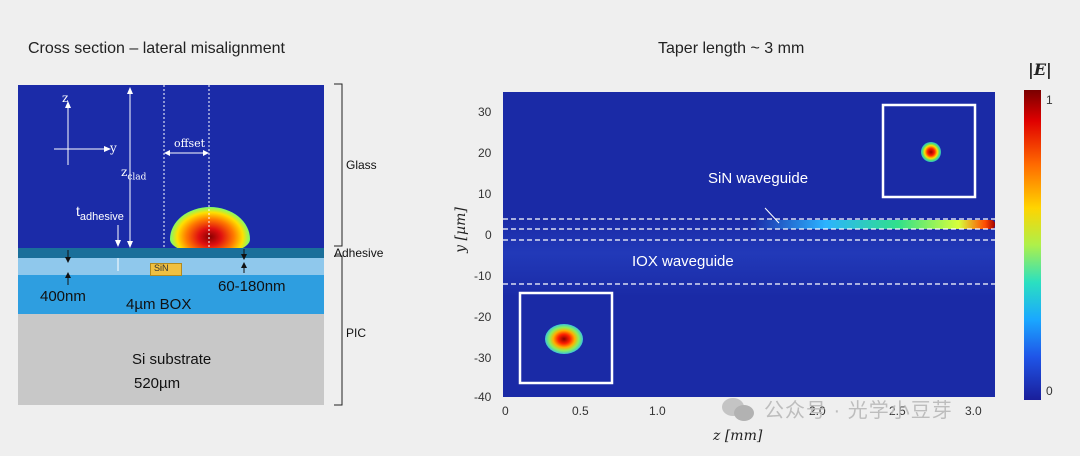 Image resolution: width=1080 pixels, height=456 pixels. What do you see at coordinates (485, 153) in the screenshot?
I see `y-tick: 20` at bounding box center [485, 153].